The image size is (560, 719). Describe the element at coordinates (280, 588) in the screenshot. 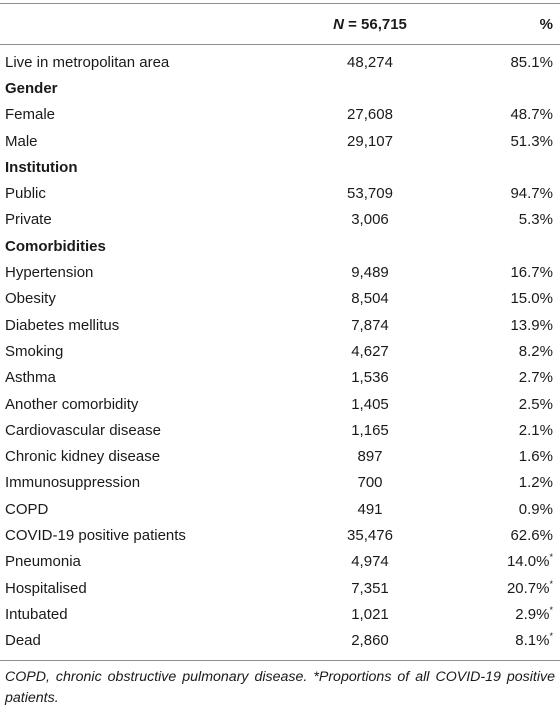

I see `table-row: Hospitalised 7,351 20.7%*` at that location.